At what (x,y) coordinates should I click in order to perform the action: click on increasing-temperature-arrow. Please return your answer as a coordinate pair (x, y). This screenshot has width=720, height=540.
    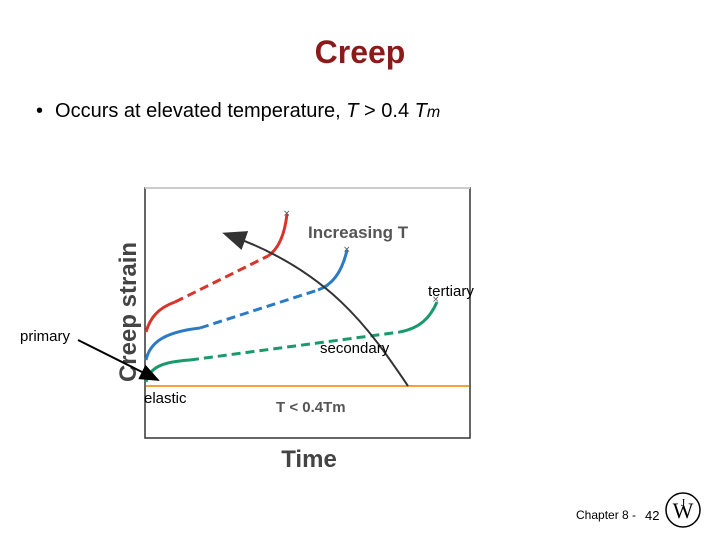
    Looking at the image, I should click on (315, 309).